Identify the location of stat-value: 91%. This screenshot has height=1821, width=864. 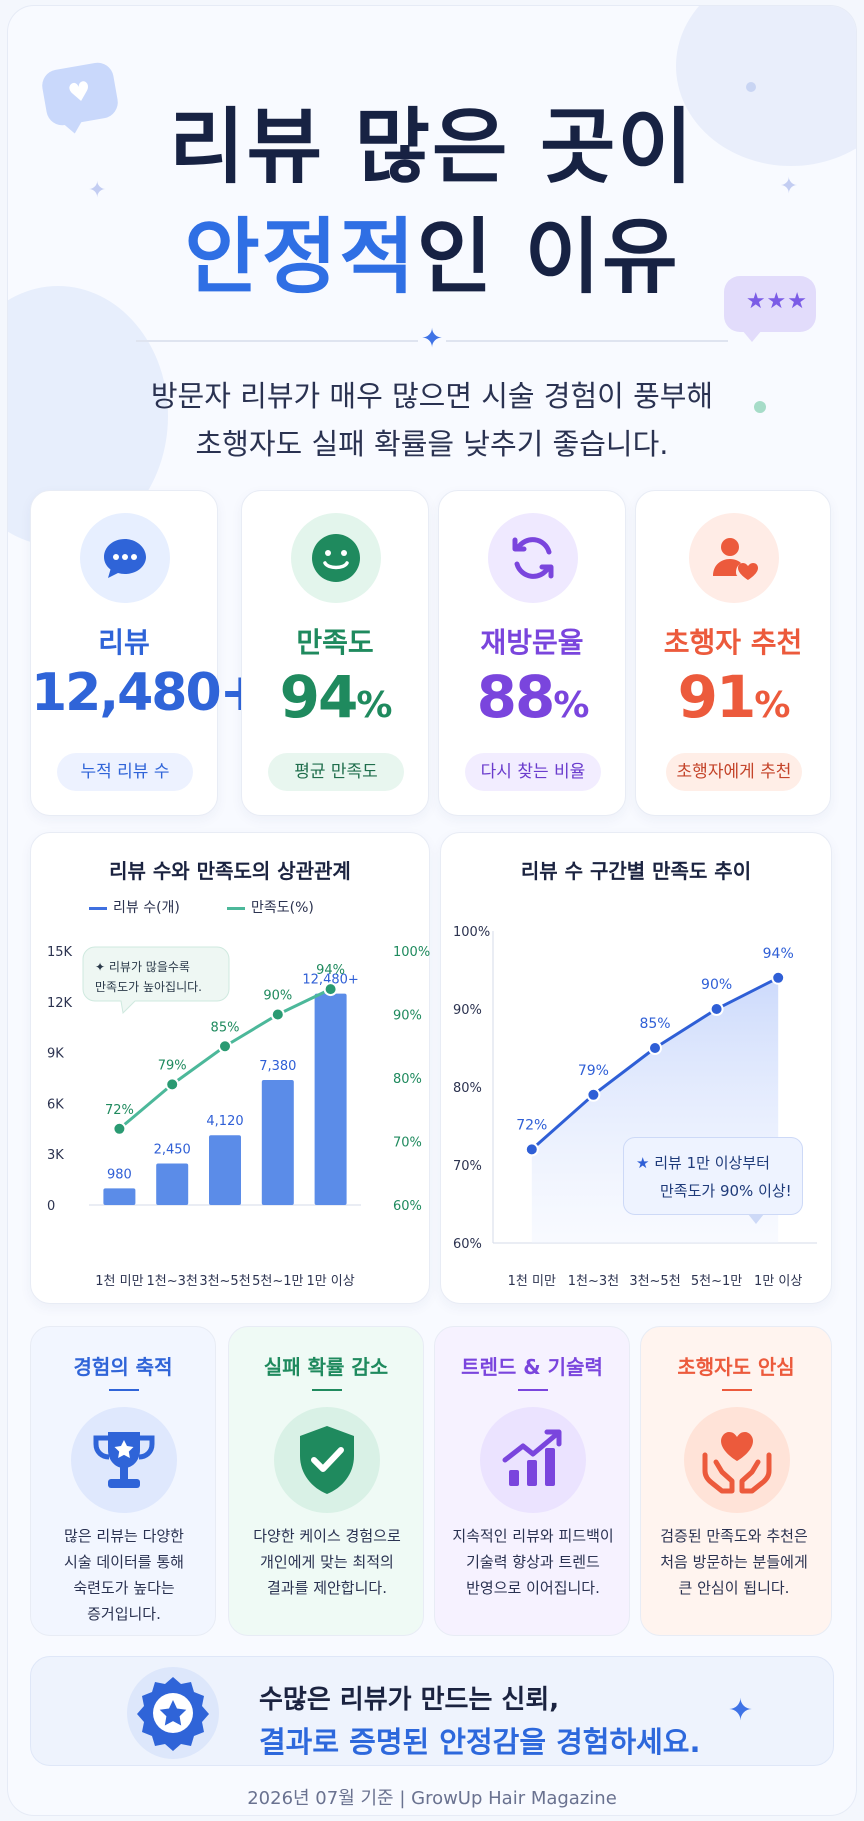
(733, 697).